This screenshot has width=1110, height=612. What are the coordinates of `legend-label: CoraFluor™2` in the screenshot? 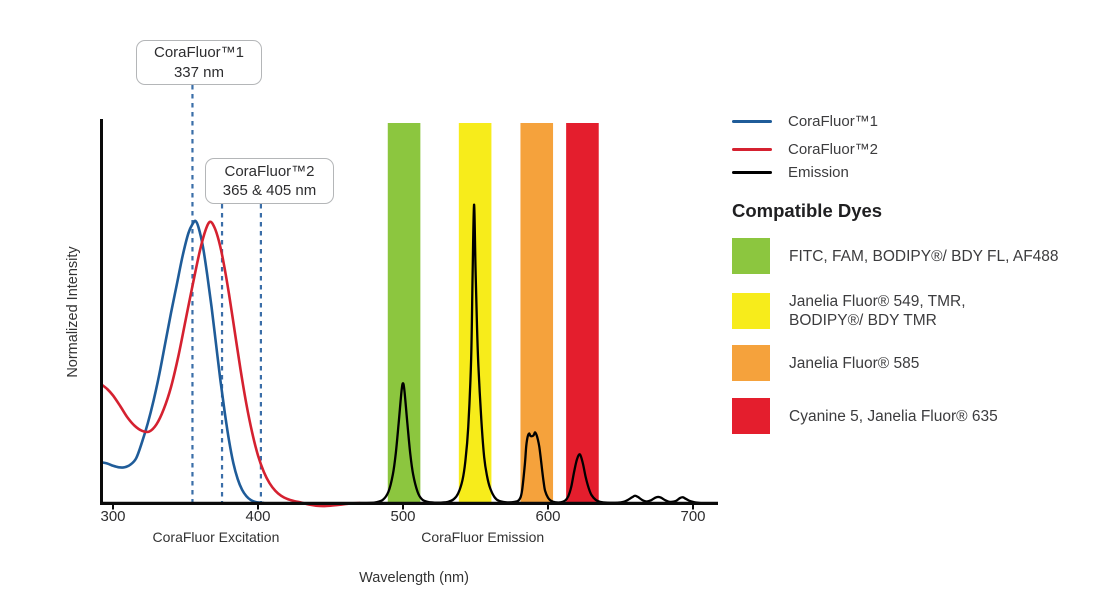 It's located at (833, 149).